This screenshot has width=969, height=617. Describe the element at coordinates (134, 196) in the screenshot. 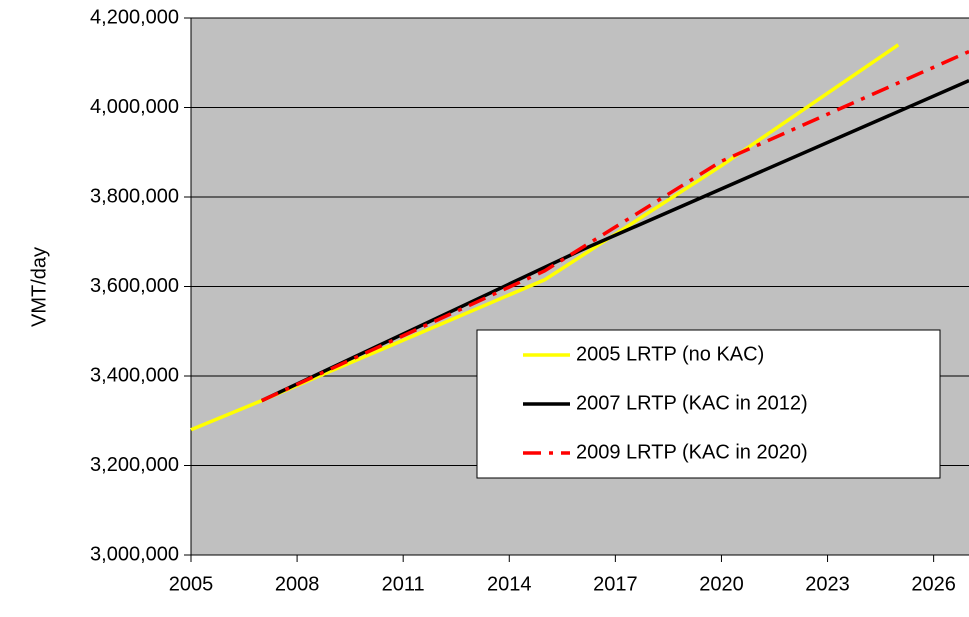

I see `y-tick-label: 3,800,000` at that location.